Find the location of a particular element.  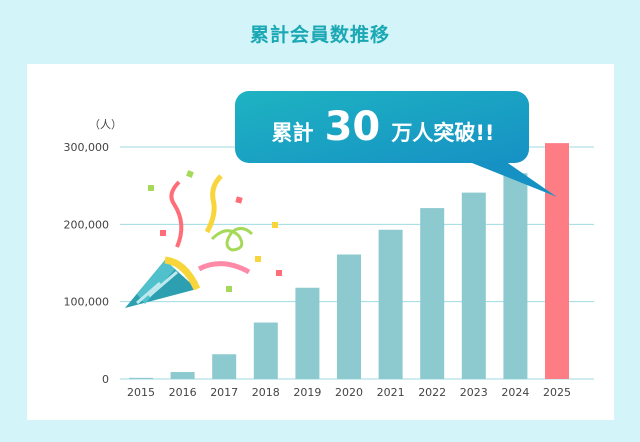

bar-2020 is located at coordinates (349, 316).